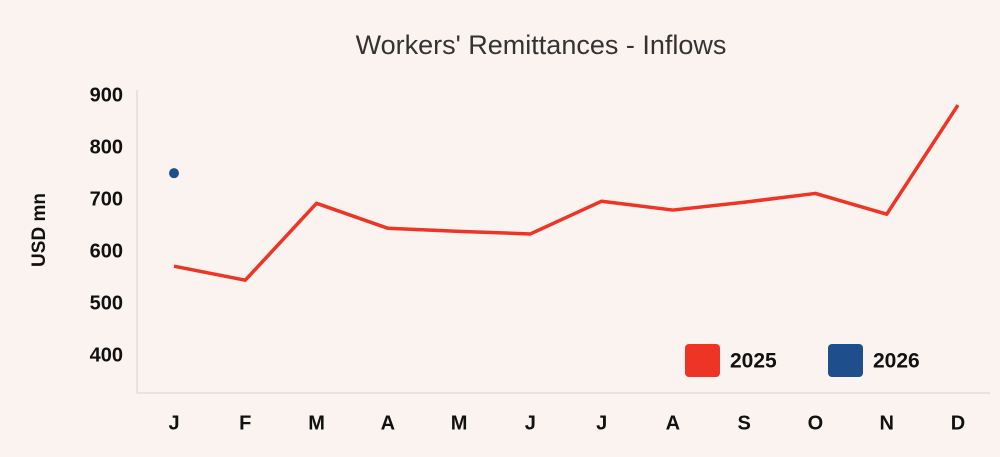 The height and width of the screenshot is (457, 1000). I want to click on y-tick-label: 400, so click(106, 355).